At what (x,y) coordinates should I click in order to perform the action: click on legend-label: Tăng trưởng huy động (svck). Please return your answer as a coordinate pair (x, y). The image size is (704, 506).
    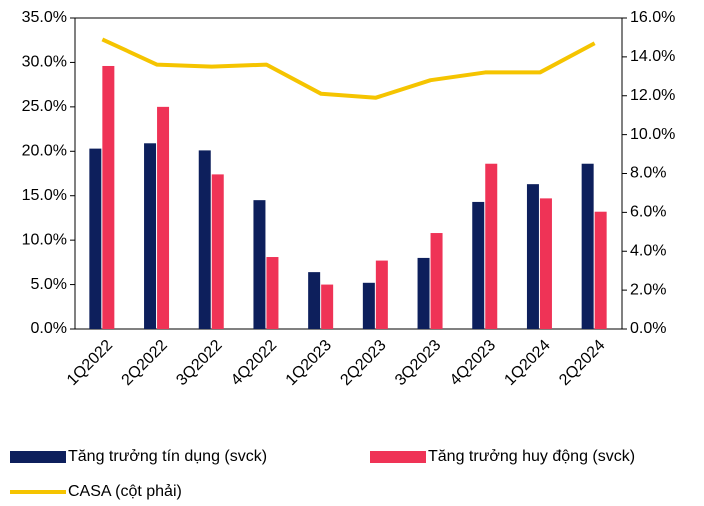
    Looking at the image, I should click on (531, 456).